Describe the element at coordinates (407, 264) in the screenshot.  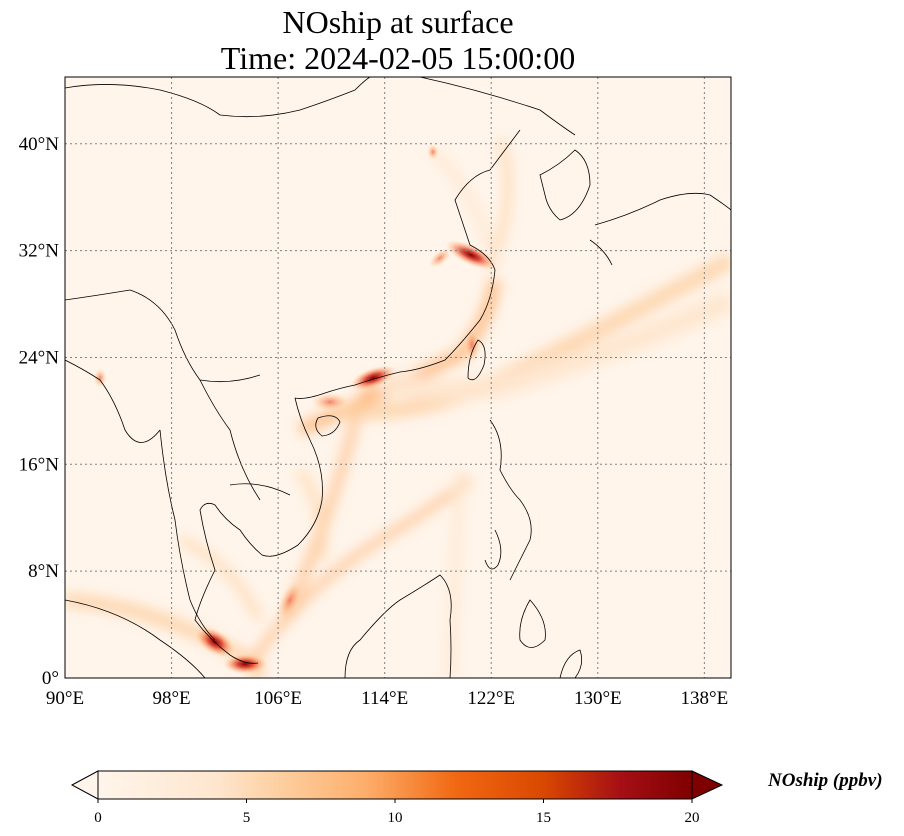
I see `coast-china` at that location.